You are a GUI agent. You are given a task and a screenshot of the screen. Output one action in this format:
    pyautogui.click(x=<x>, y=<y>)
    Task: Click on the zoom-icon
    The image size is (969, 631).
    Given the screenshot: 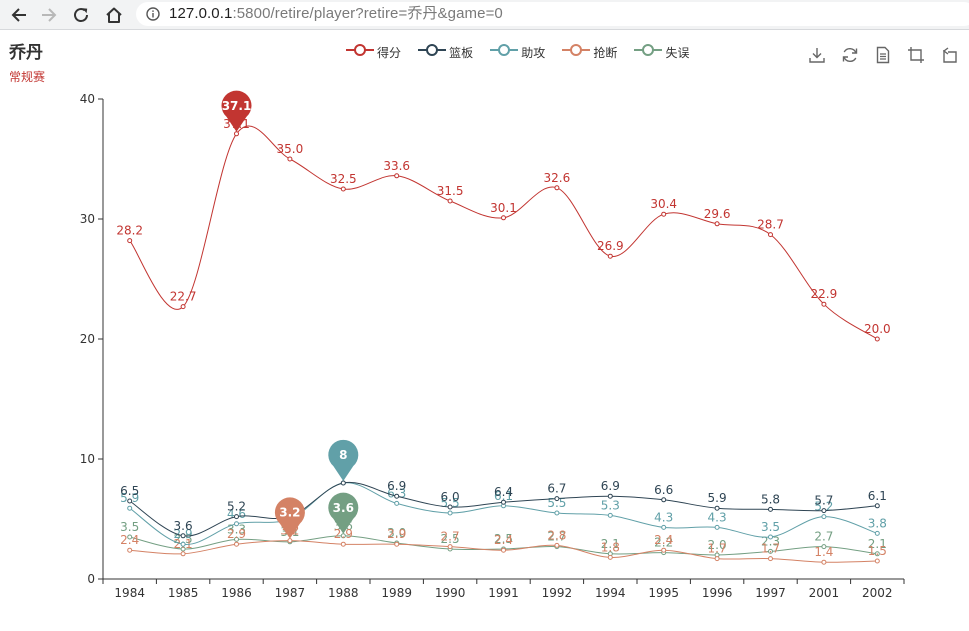 What is the action you would take?
    pyautogui.click(x=916, y=55)
    